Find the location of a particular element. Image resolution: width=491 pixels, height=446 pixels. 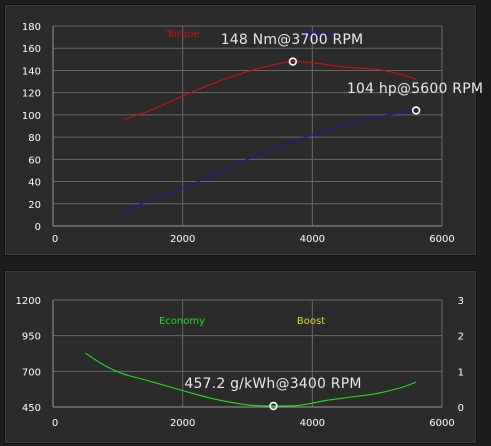

legend-torque: Torque is located at coordinates (182, 34).